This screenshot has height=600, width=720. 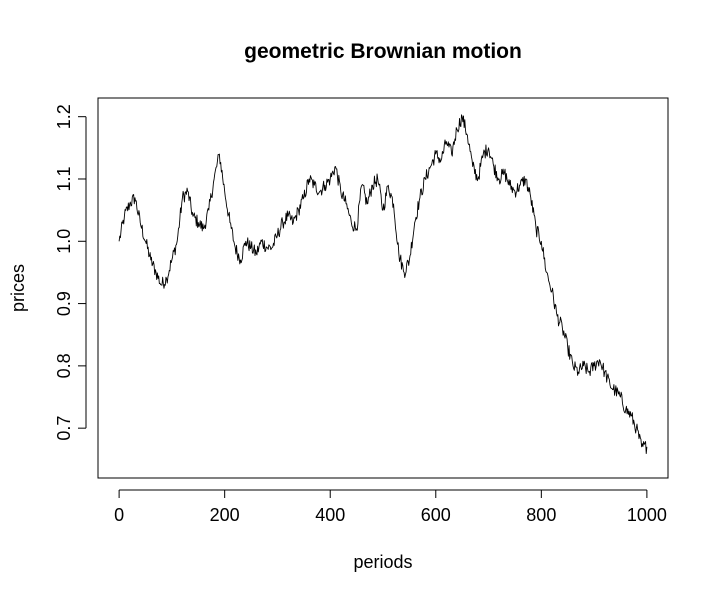 What do you see at coordinates (64, 428) in the screenshot?
I see `y-tick-label: 0.7` at bounding box center [64, 428].